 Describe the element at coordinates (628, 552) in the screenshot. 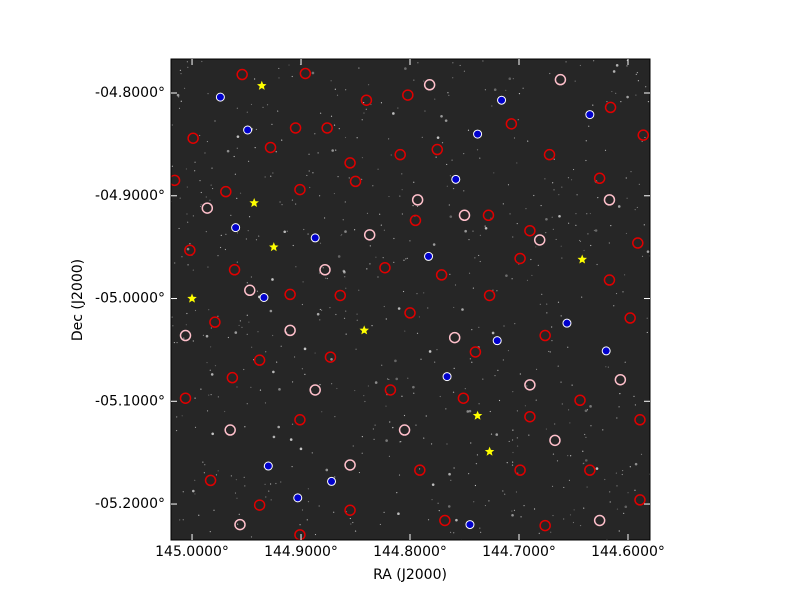

I see `x-tick-label: 144.6000°` at that location.